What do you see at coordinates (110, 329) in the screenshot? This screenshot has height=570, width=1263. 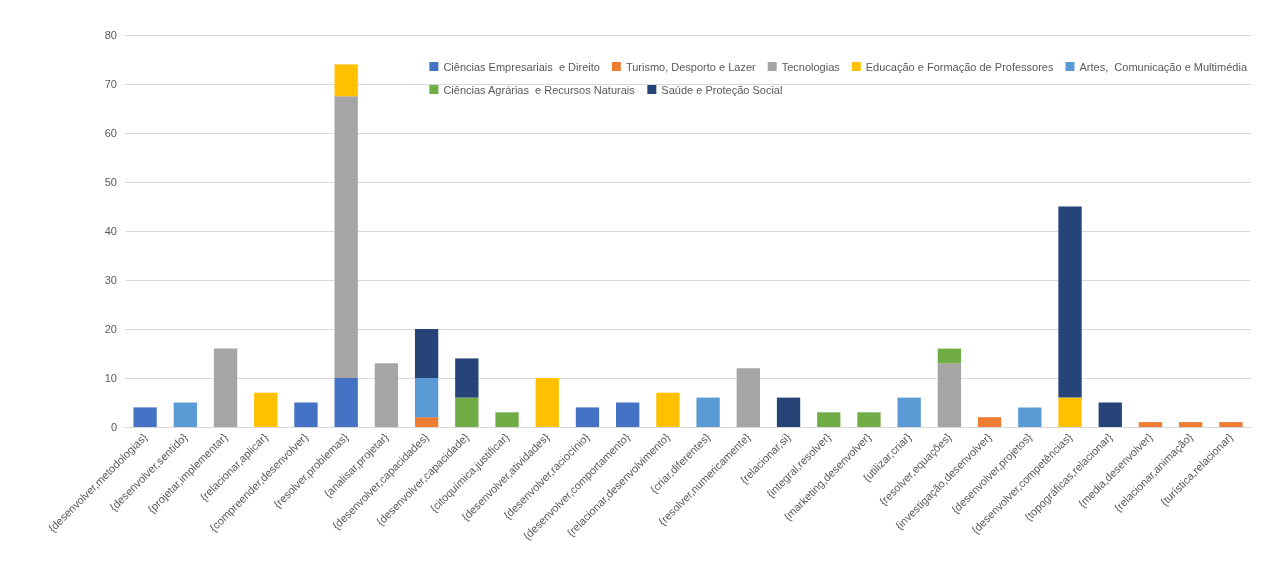 I see `y-tick-label: 20` at bounding box center [110, 329].